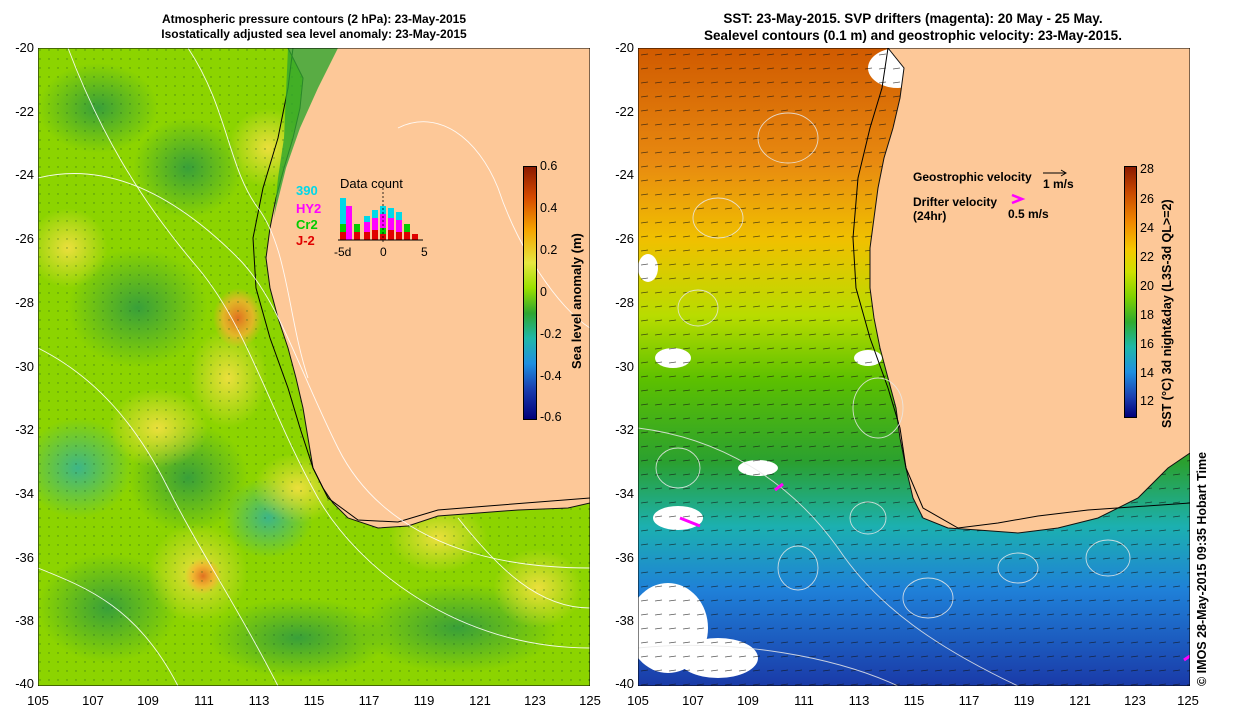  What do you see at coordinates (1188, 700) in the screenshot?
I see `right-xtick: 125` at bounding box center [1188, 700].